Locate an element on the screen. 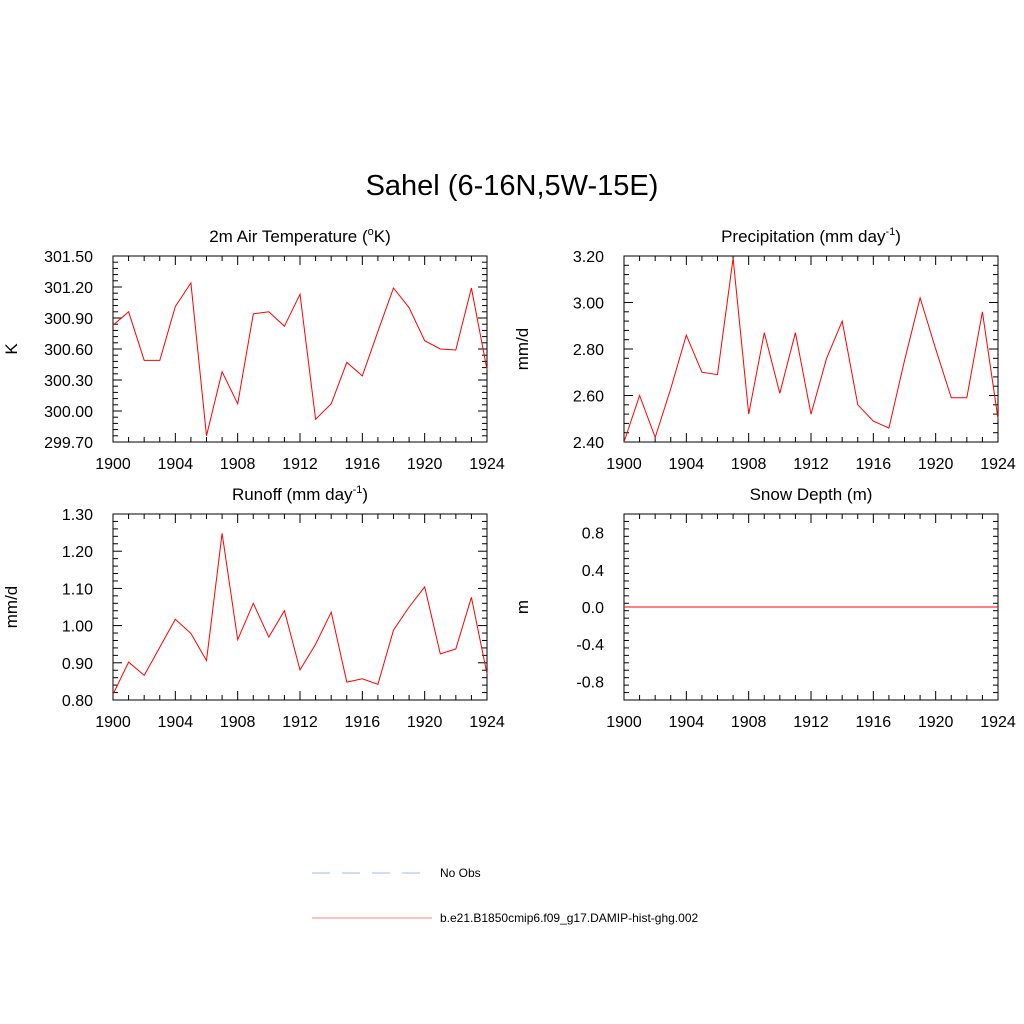 The width and height of the screenshot is (1024, 1024). y-tick-label: 300.30 is located at coordinates (68, 381).